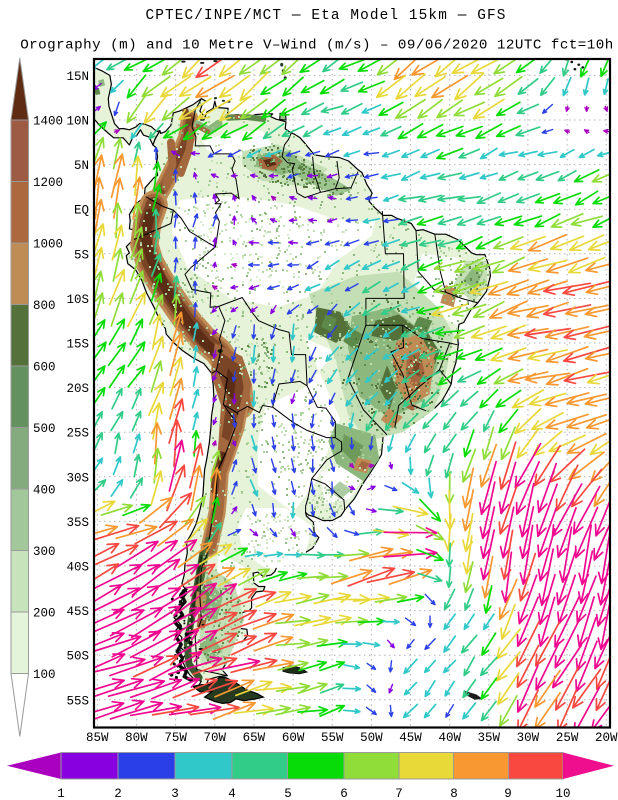  What do you see at coordinates (97, 738) in the screenshot?
I see `svg-text: 85W` at bounding box center [97, 738].